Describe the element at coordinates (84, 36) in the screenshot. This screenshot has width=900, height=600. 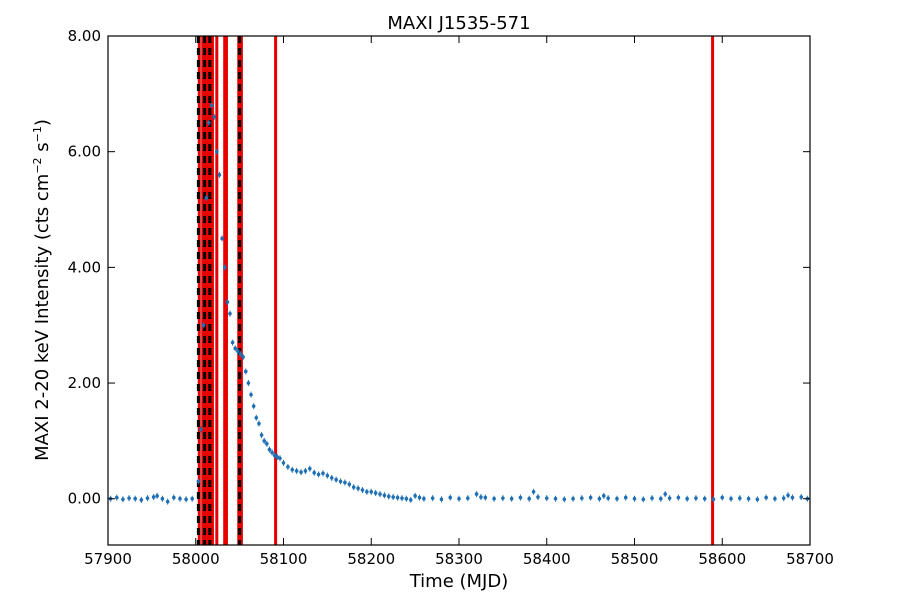
I see `y-tick-label: 8.00` at that location.